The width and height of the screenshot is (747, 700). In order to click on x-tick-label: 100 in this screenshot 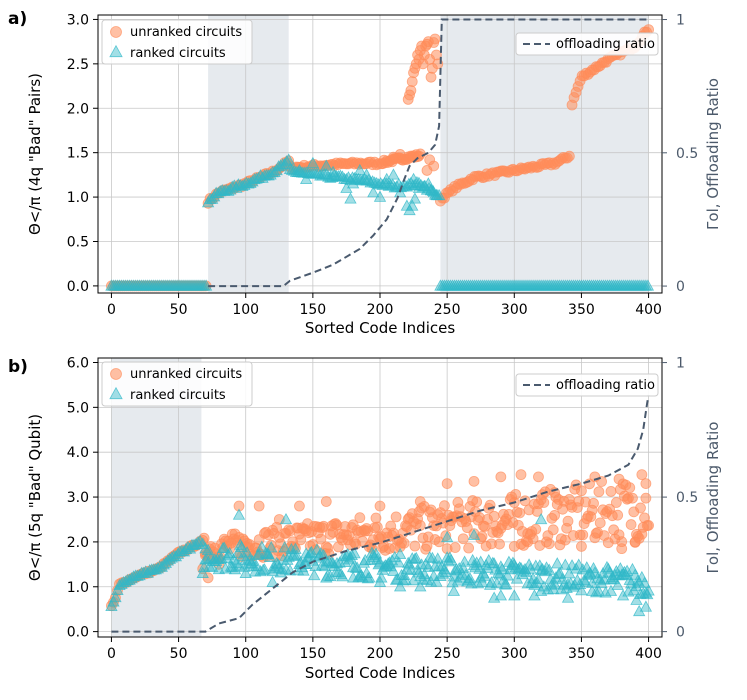, I will do `click(245, 310)`.